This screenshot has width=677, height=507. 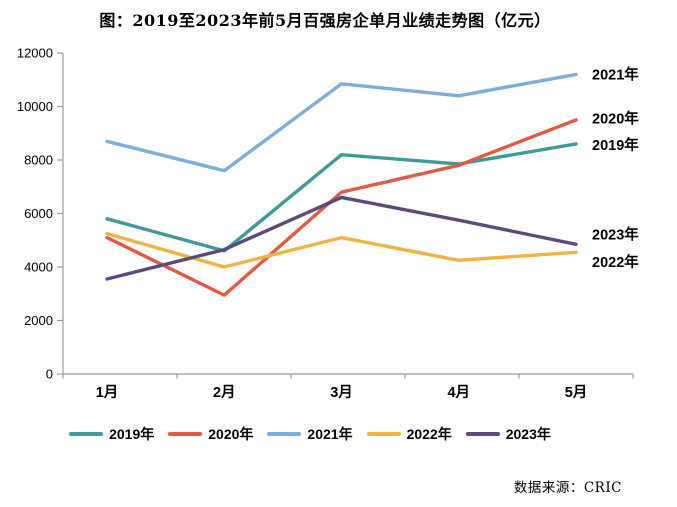 What do you see at coordinates (615, 262) in the screenshot?
I see `series-end-label-2022: 2022年` at bounding box center [615, 262].